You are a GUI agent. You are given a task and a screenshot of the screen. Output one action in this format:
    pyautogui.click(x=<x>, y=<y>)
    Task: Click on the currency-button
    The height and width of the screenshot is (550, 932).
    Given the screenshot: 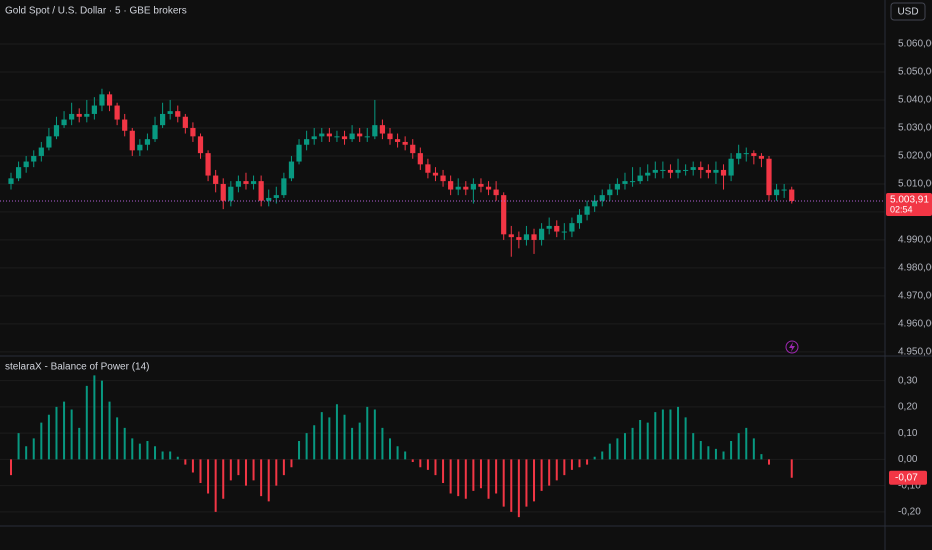 What is the action you would take?
    pyautogui.click(x=908, y=11)
    